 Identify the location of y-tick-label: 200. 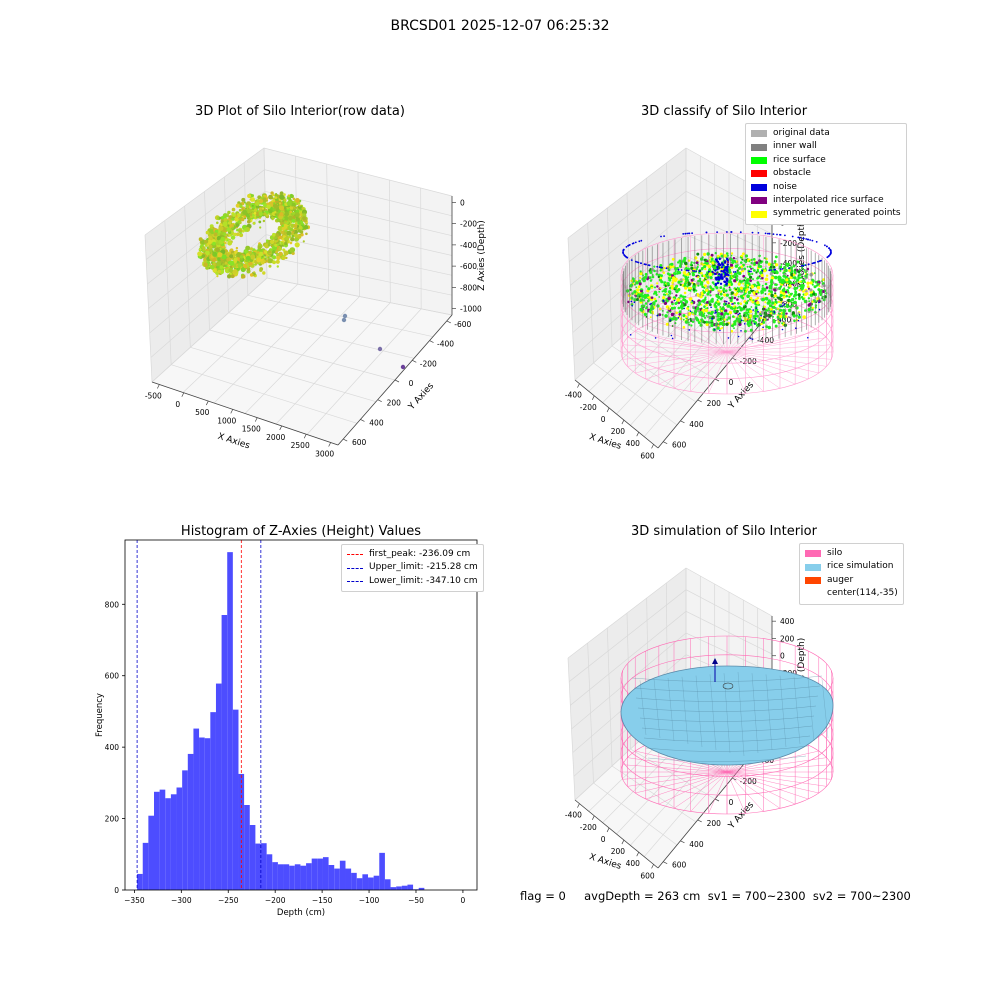
(714, 823).